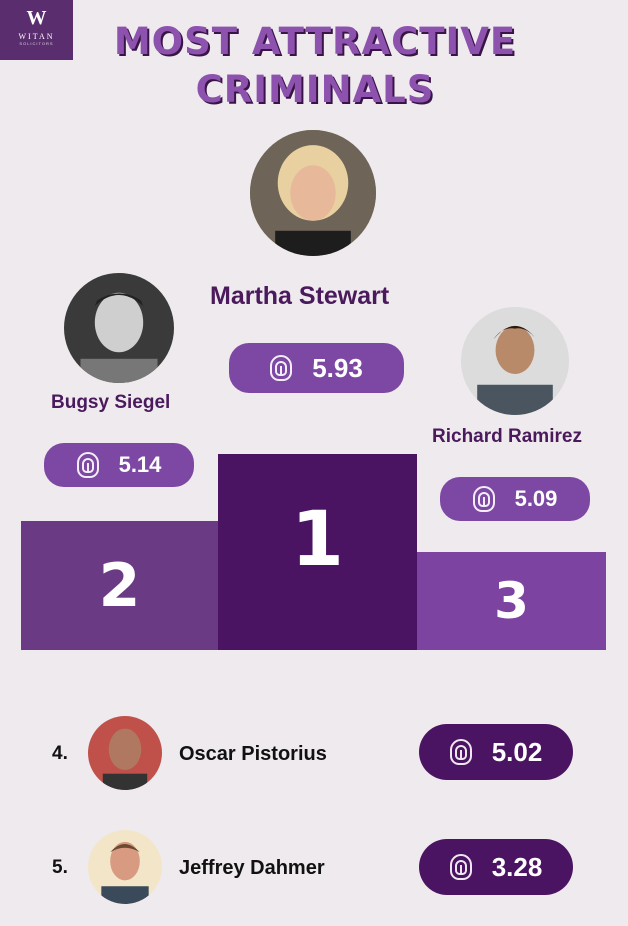  I want to click on martha-stewart-photo, so click(313, 193).